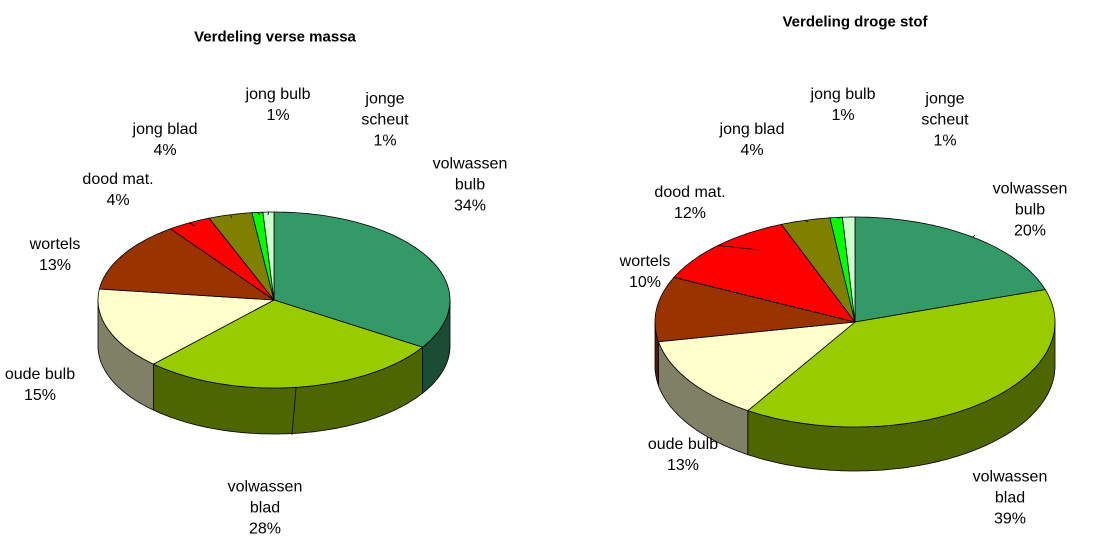 The height and width of the screenshot is (548, 1093). What do you see at coordinates (645, 282) in the screenshot?
I see `value-label: 10%` at bounding box center [645, 282].